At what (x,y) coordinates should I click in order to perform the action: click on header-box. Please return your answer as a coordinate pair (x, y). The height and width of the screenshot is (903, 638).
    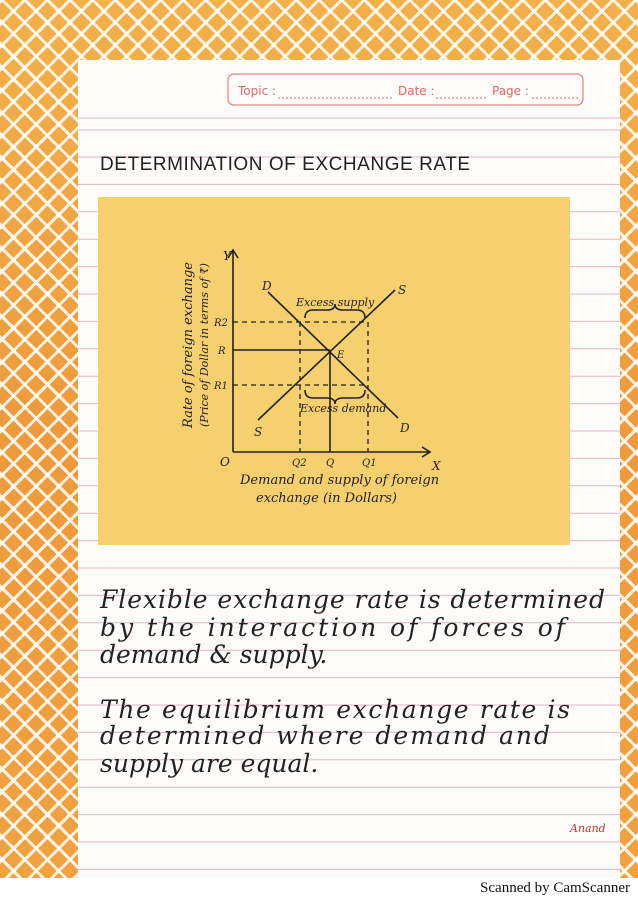
    Looking at the image, I should click on (405, 89).